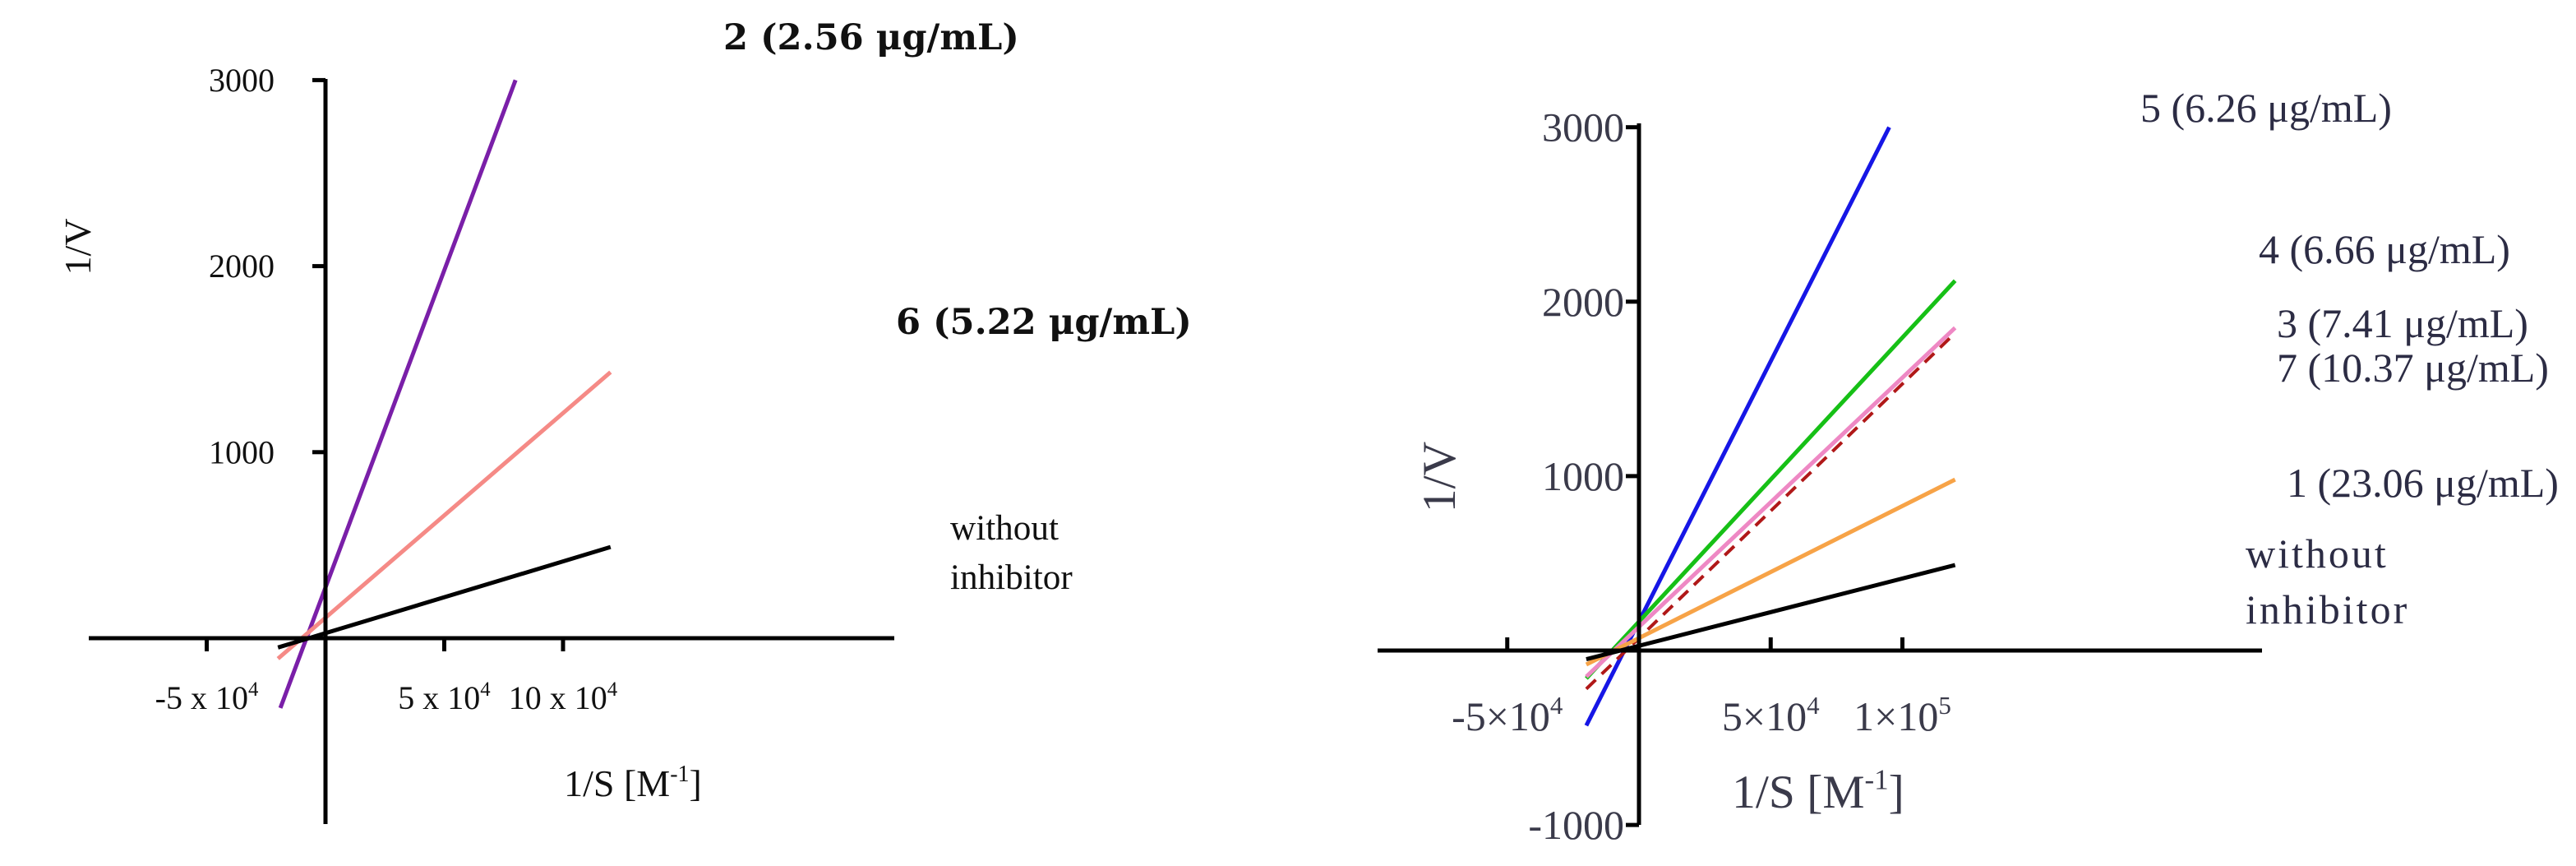  Describe the element at coordinates (242, 451) in the screenshot. I see `left-y-tick-label: 1000` at that location.